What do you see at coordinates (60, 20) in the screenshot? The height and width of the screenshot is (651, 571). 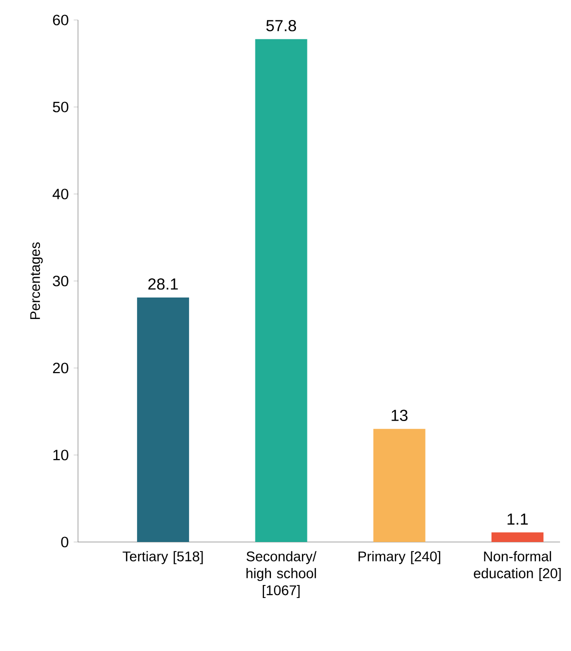 I see `y-tick-label: 60` at bounding box center [60, 20].